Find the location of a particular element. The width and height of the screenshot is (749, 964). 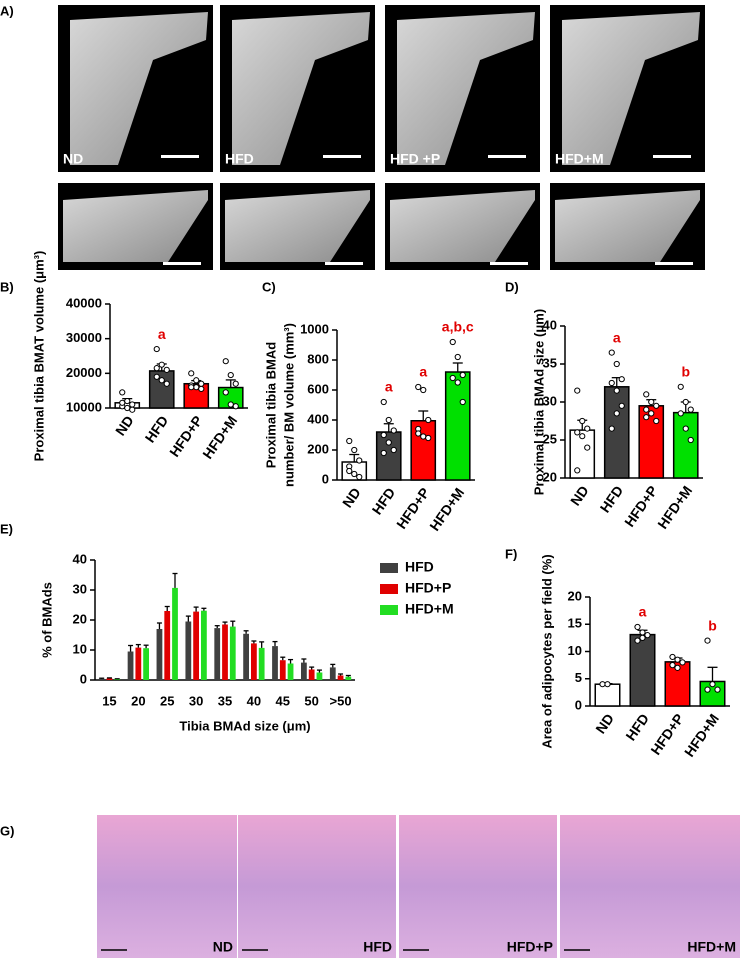

panel-label: A) is located at coordinates (7, 10).